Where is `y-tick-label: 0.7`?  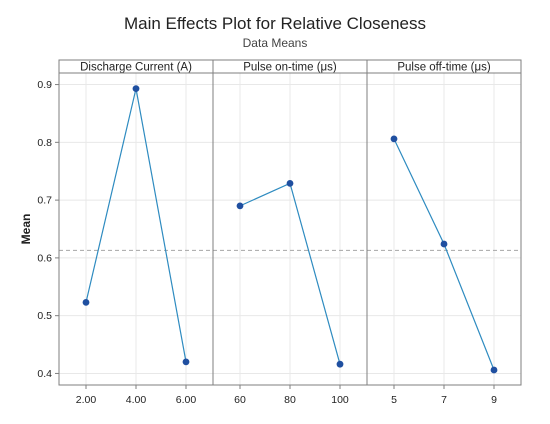
y-tick-label: 0.7 is located at coordinates (44, 201).